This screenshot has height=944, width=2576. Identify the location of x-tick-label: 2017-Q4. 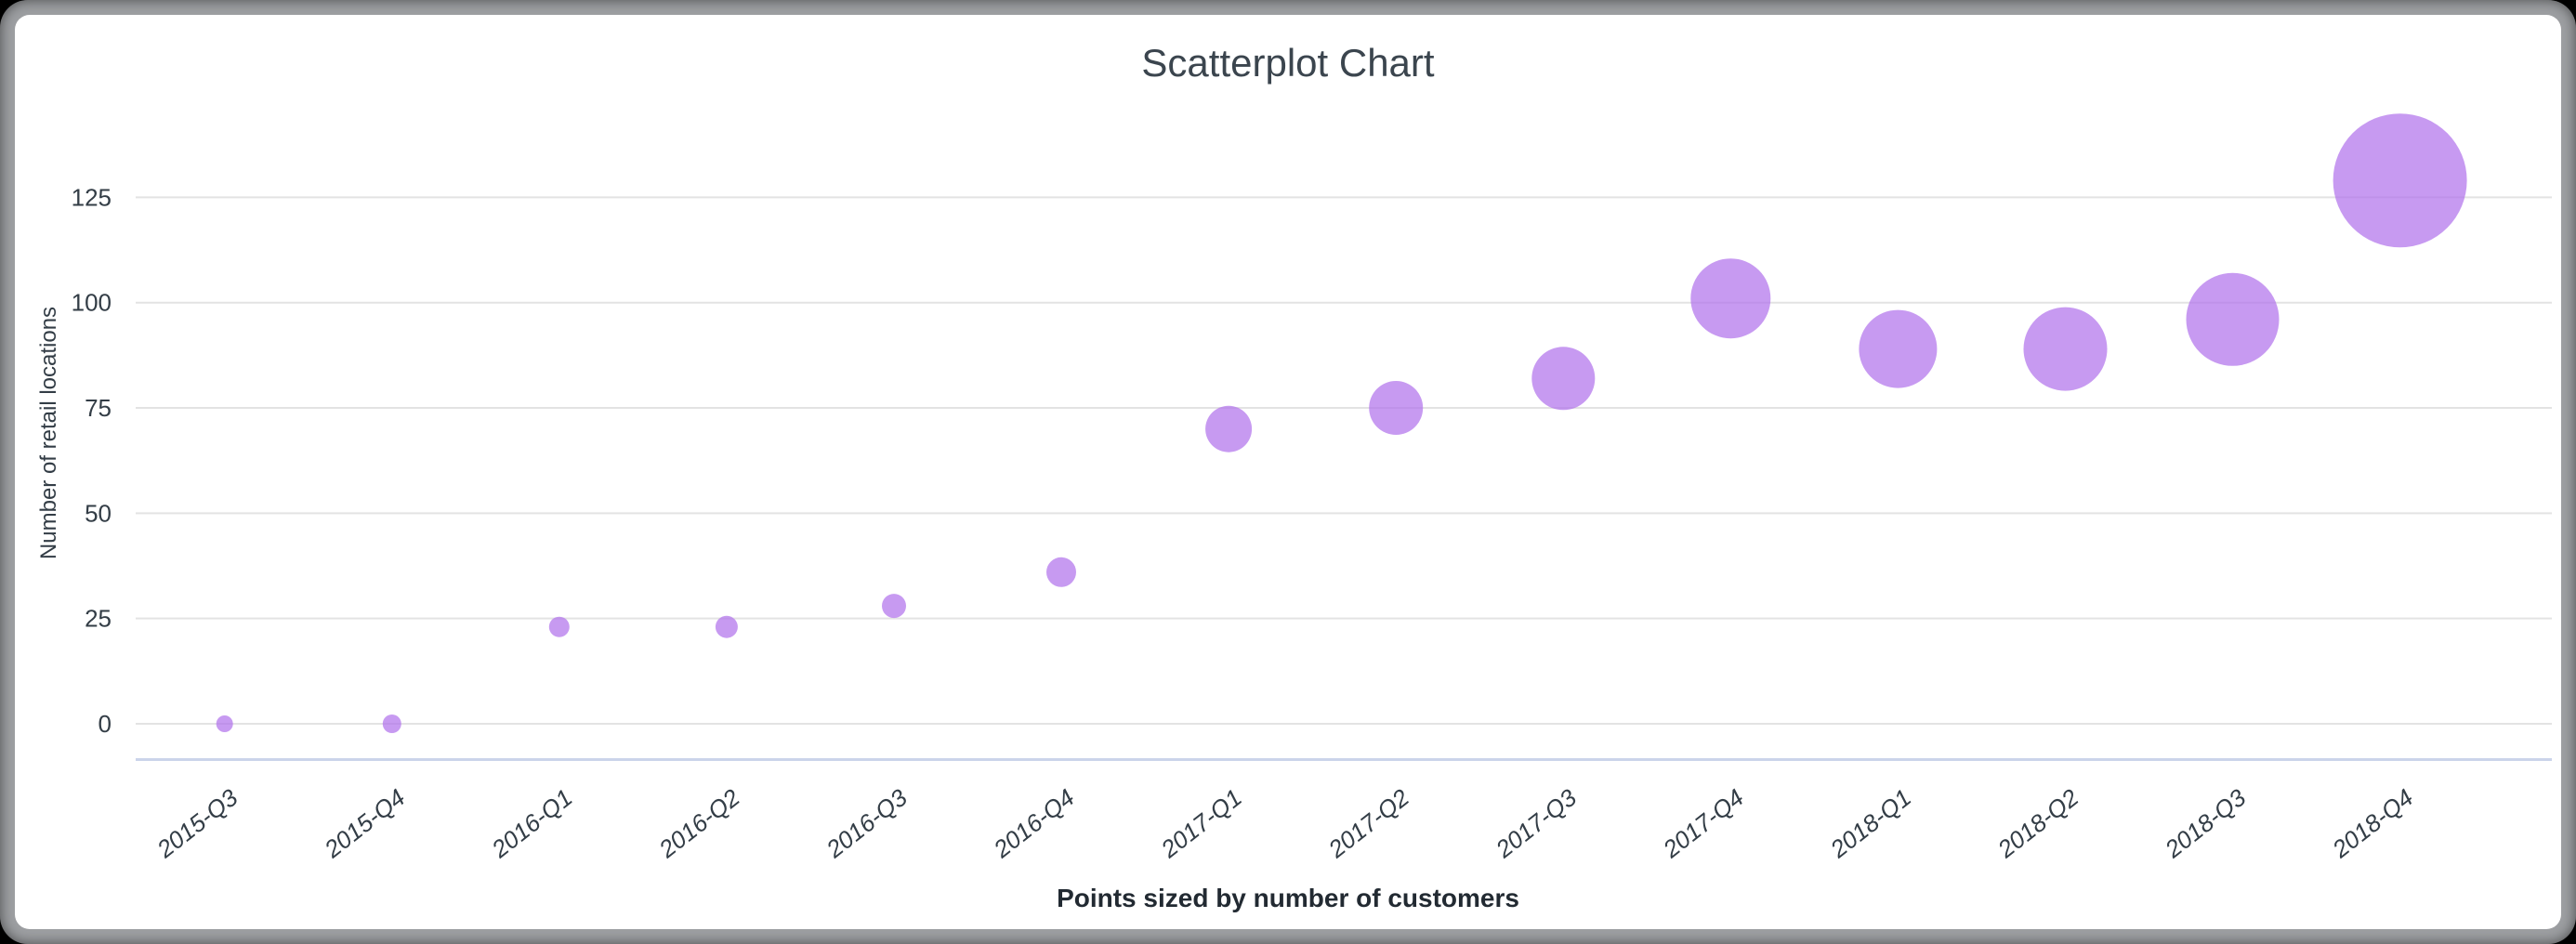
(1703, 823).